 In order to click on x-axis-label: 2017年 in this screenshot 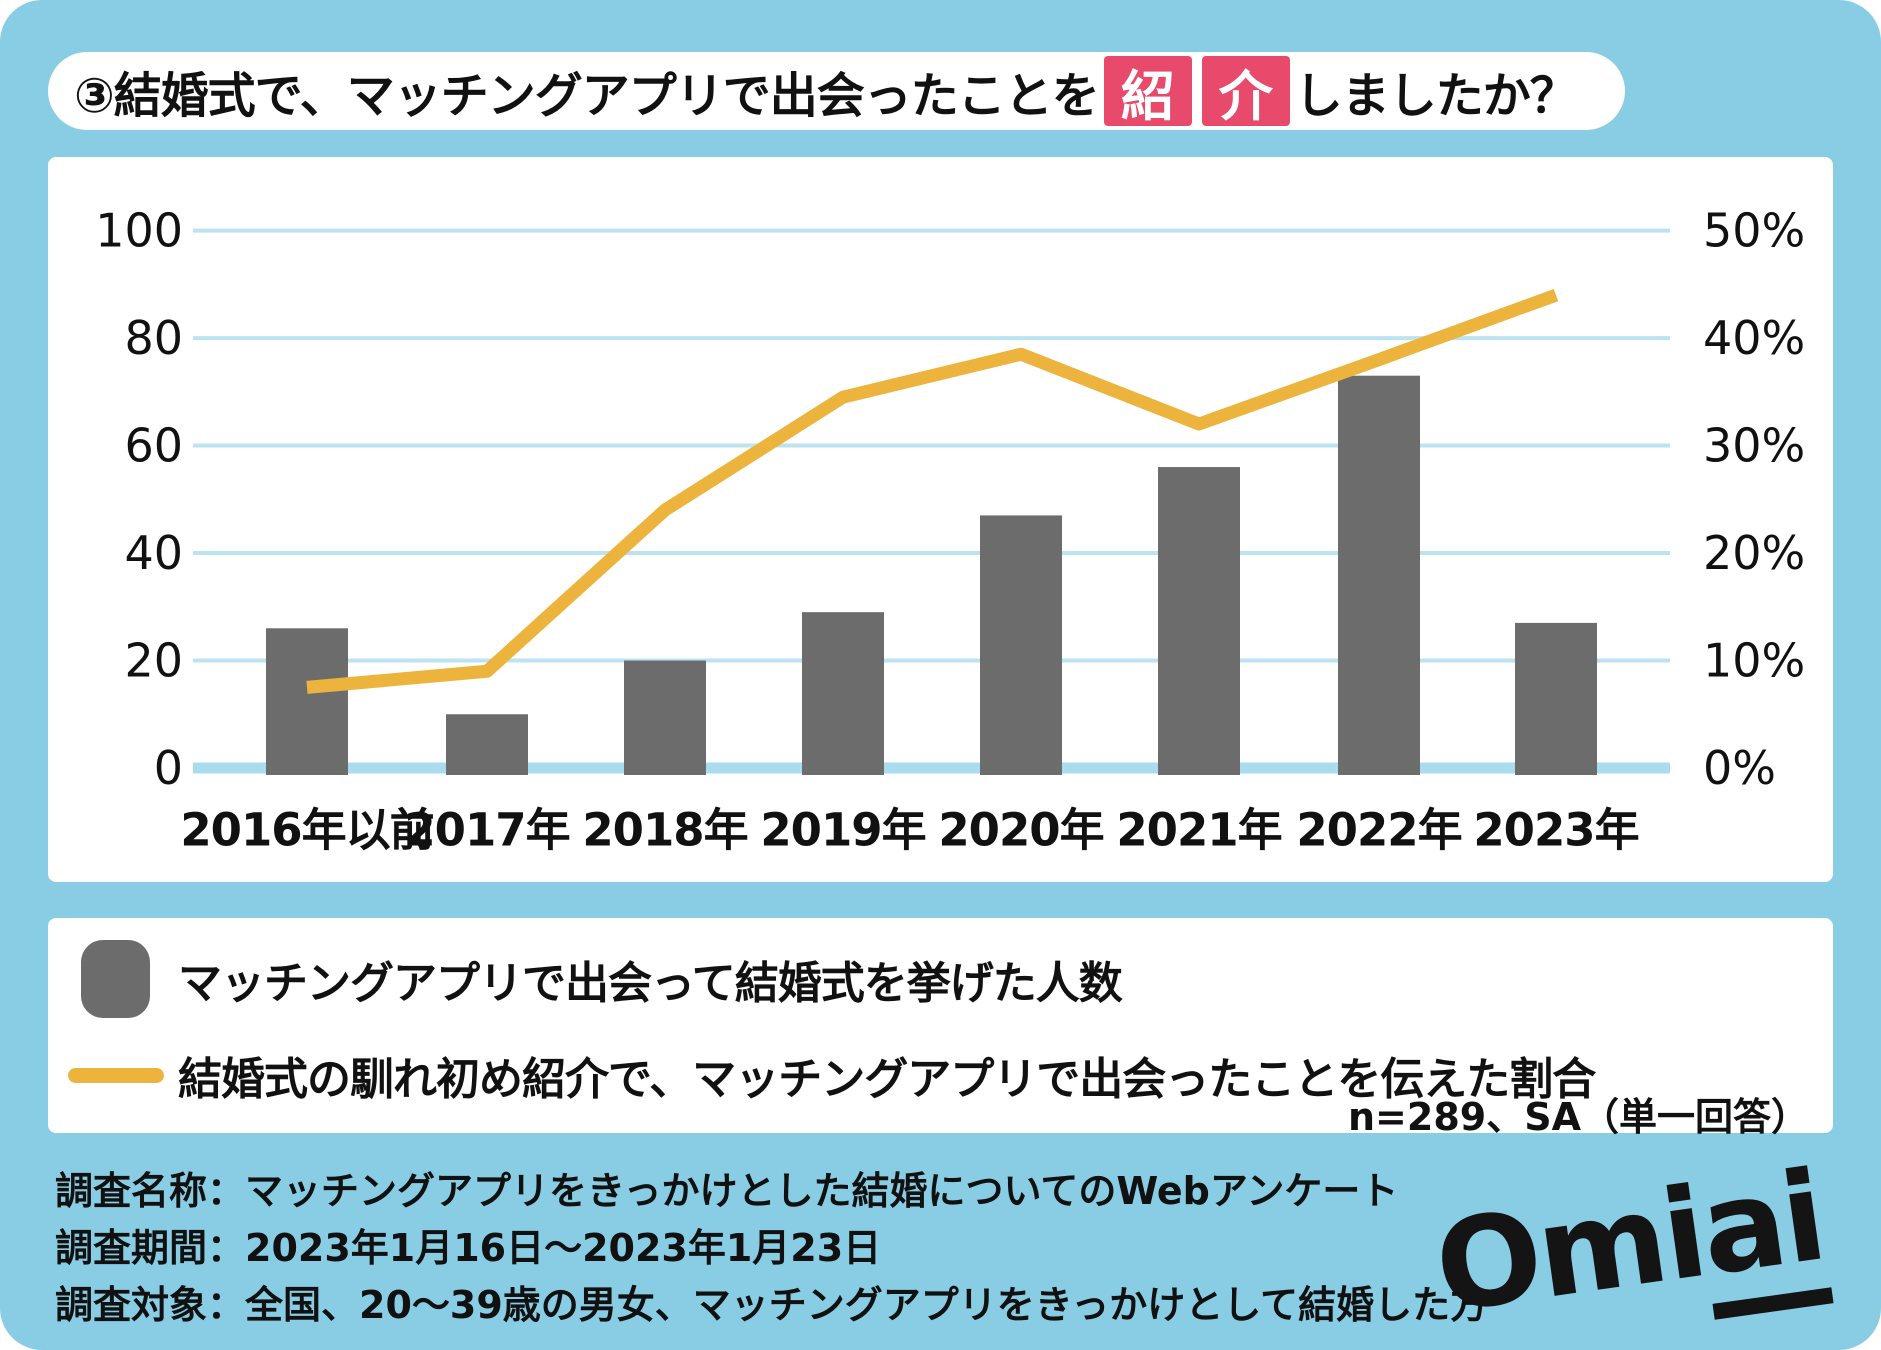, I will do `click(486, 830)`.